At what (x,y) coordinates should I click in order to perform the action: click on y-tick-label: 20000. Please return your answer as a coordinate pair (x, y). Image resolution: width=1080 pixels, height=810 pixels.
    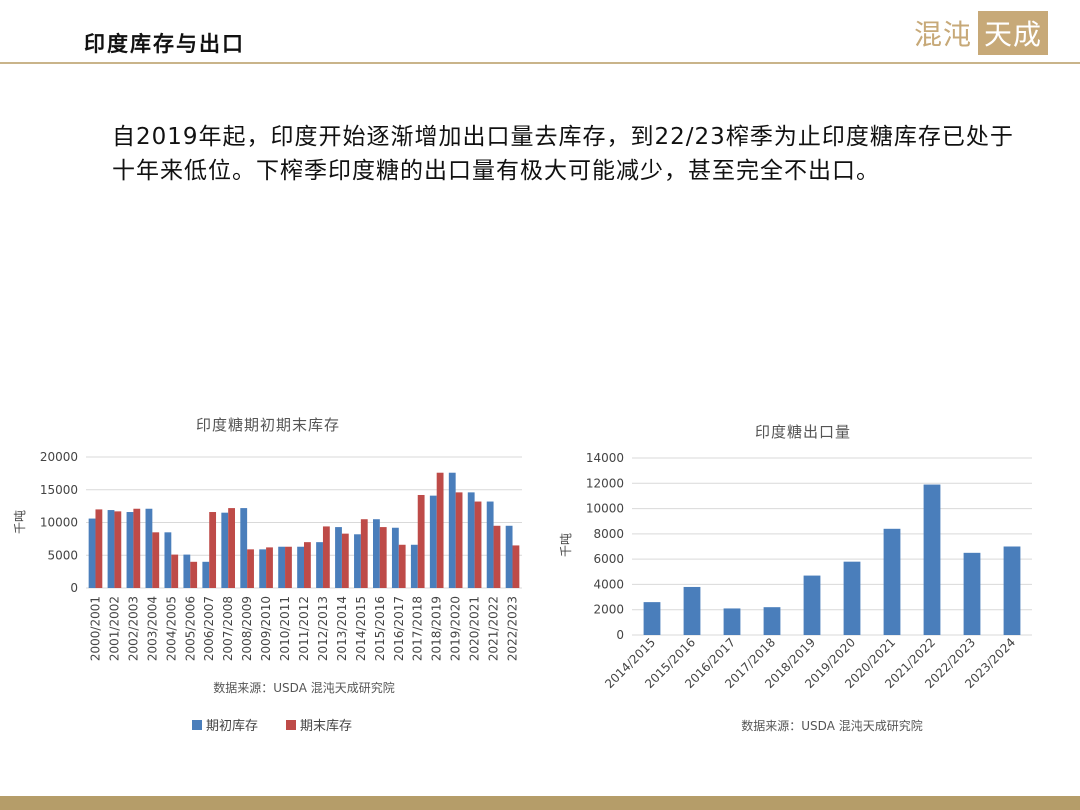
    Looking at the image, I should click on (59, 457).